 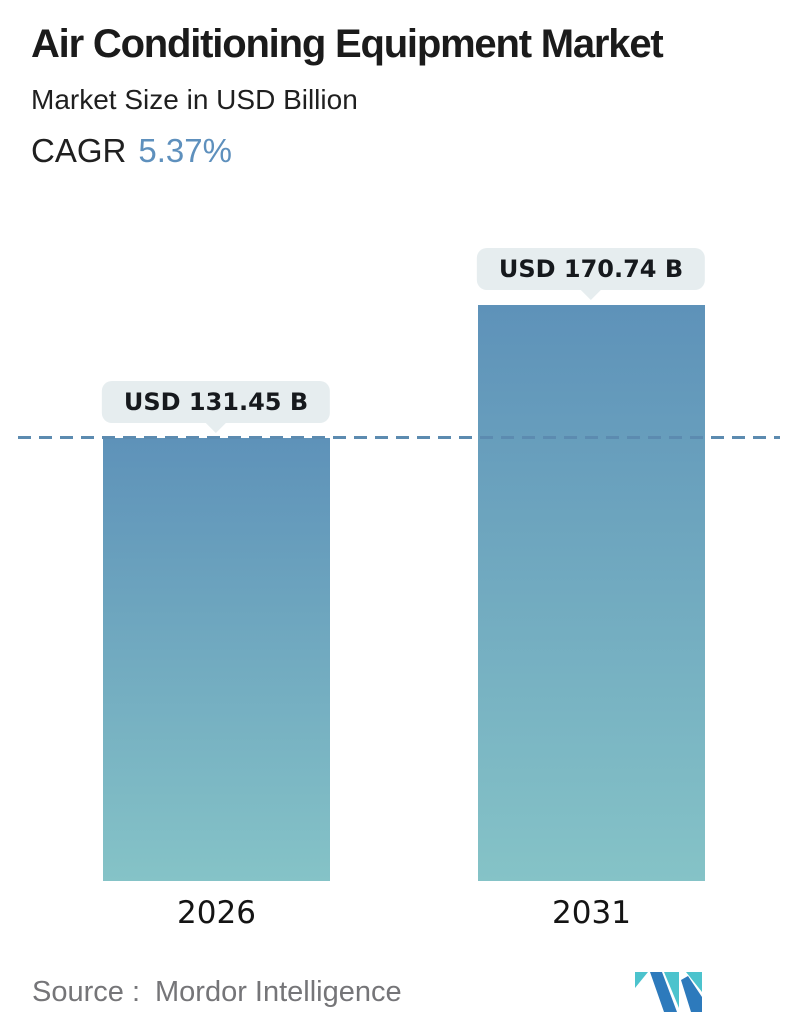 I want to click on source-name: Mordor Intelligence, so click(x=278, y=992).